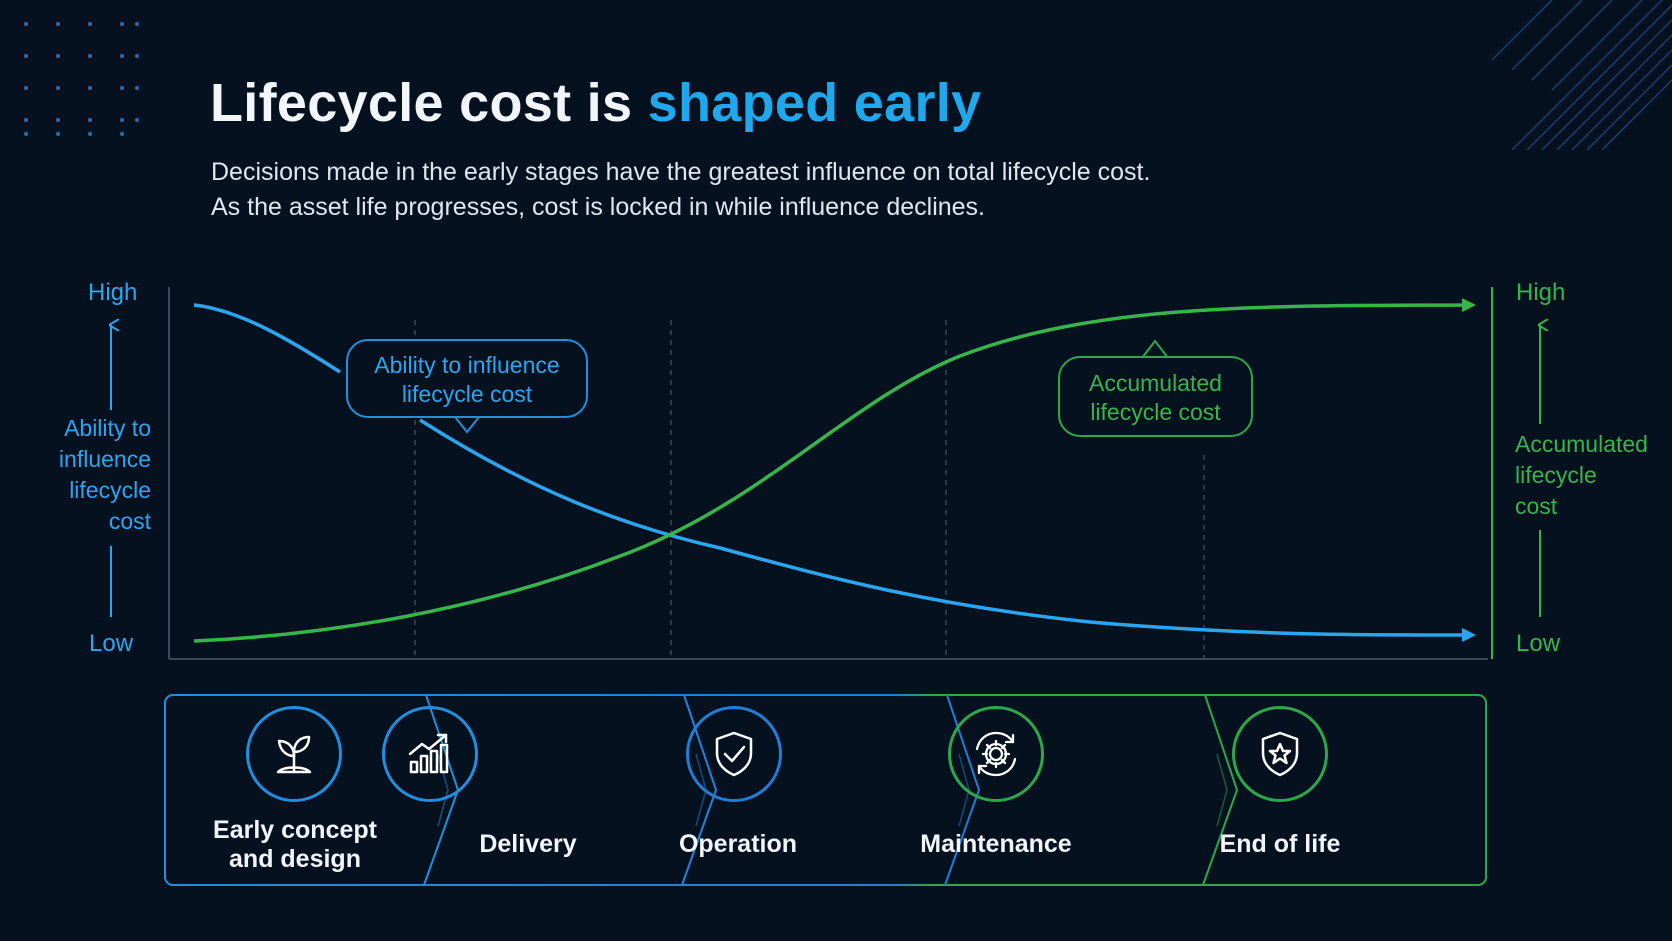 The height and width of the screenshot is (941, 1672). Describe the element at coordinates (1062, 790) in the screenshot. I see `stage-maintenance: Maintenance` at that location.